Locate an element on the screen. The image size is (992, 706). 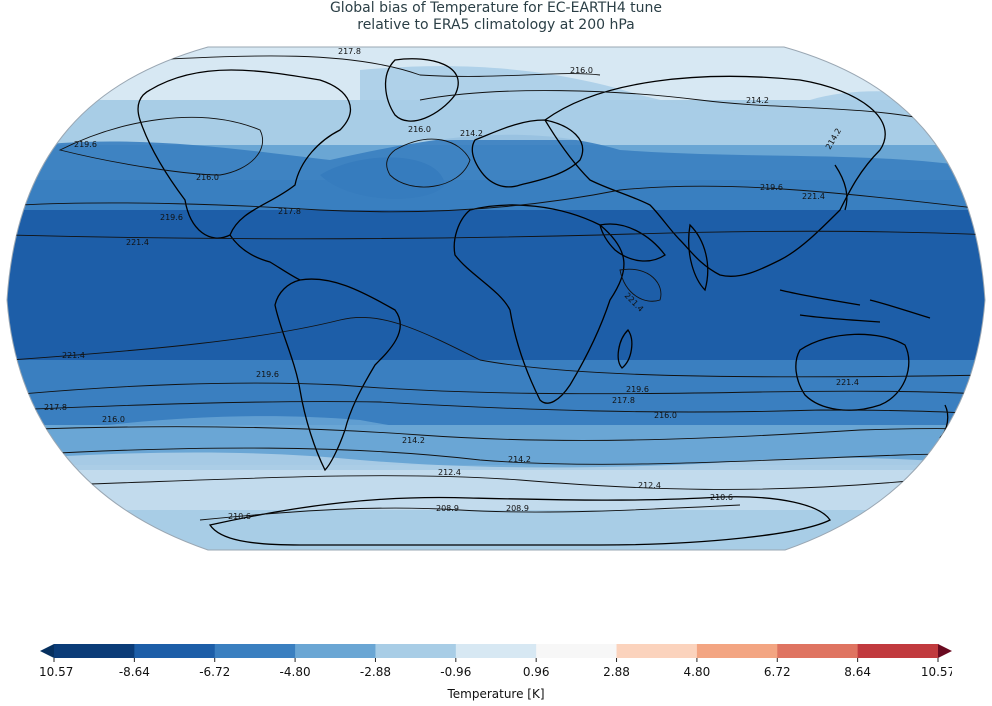
region-north-pacific-band is located at coordinates (496, 172).